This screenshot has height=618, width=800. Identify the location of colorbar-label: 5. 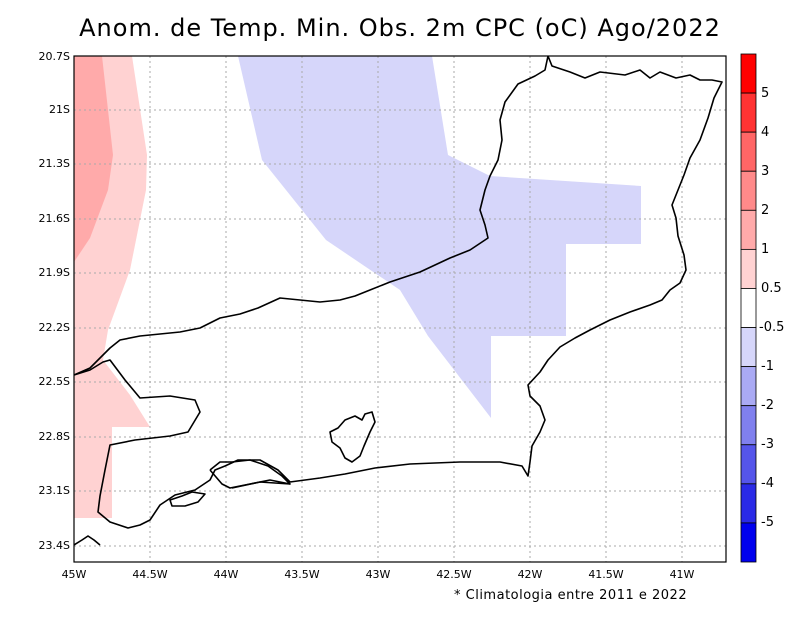
(765, 93).